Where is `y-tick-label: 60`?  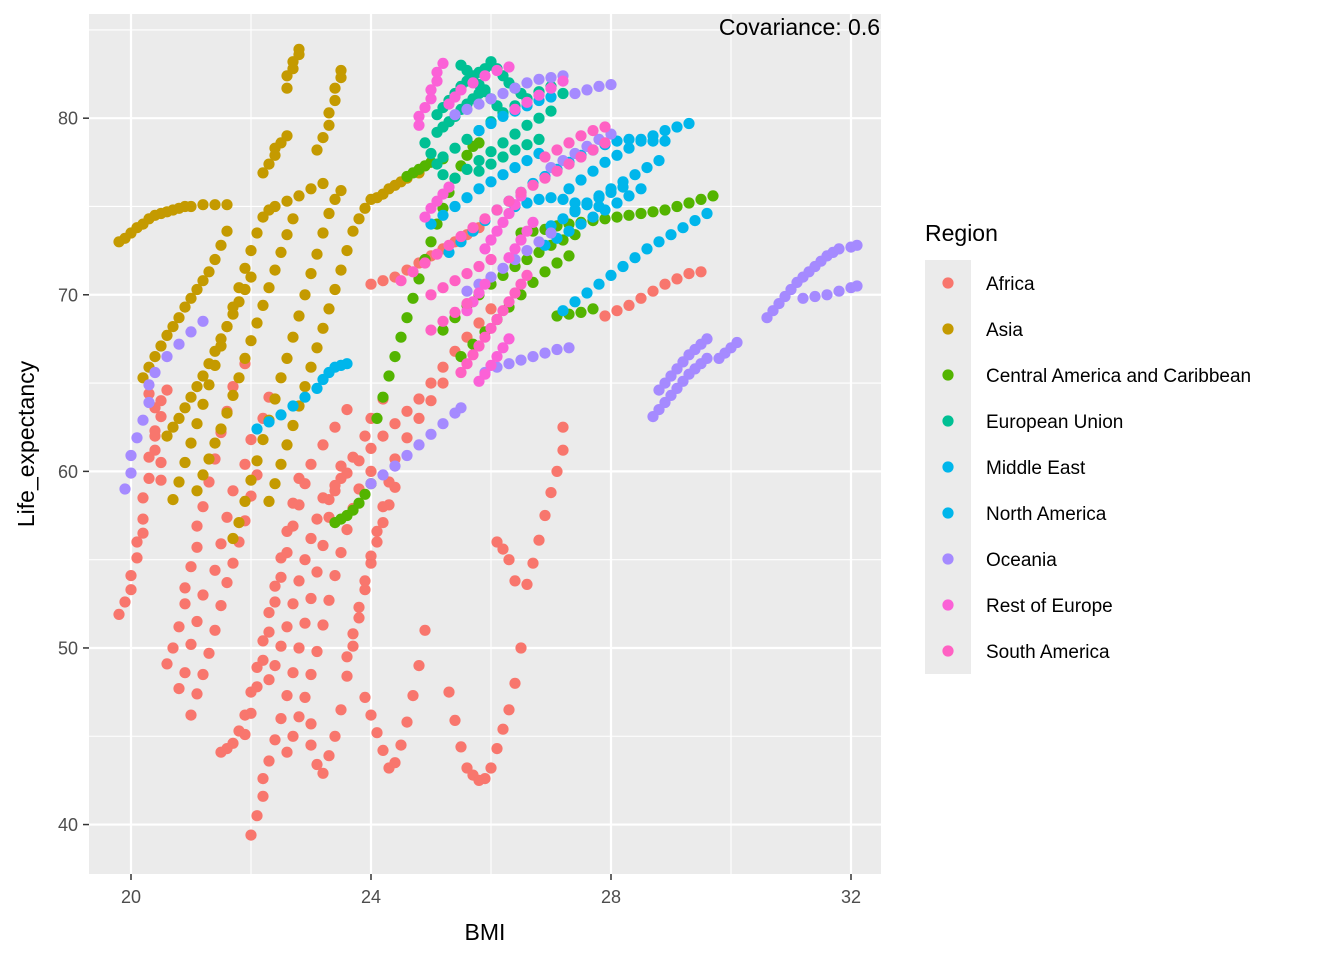
y-tick-label: 60 is located at coordinates (68, 472).